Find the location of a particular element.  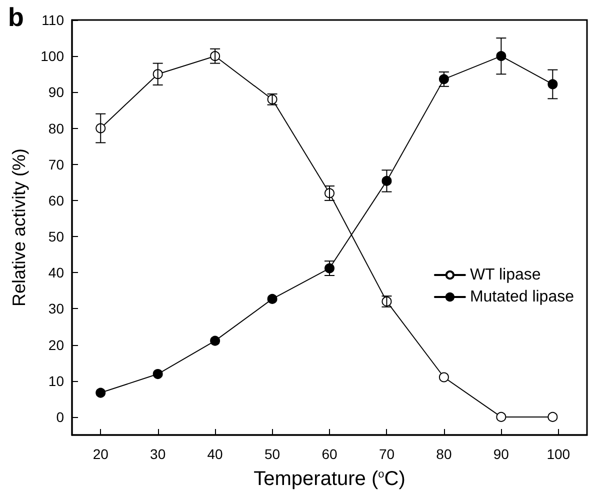

y-axis-title: Relative activity (%) is located at coordinates (19, 227).